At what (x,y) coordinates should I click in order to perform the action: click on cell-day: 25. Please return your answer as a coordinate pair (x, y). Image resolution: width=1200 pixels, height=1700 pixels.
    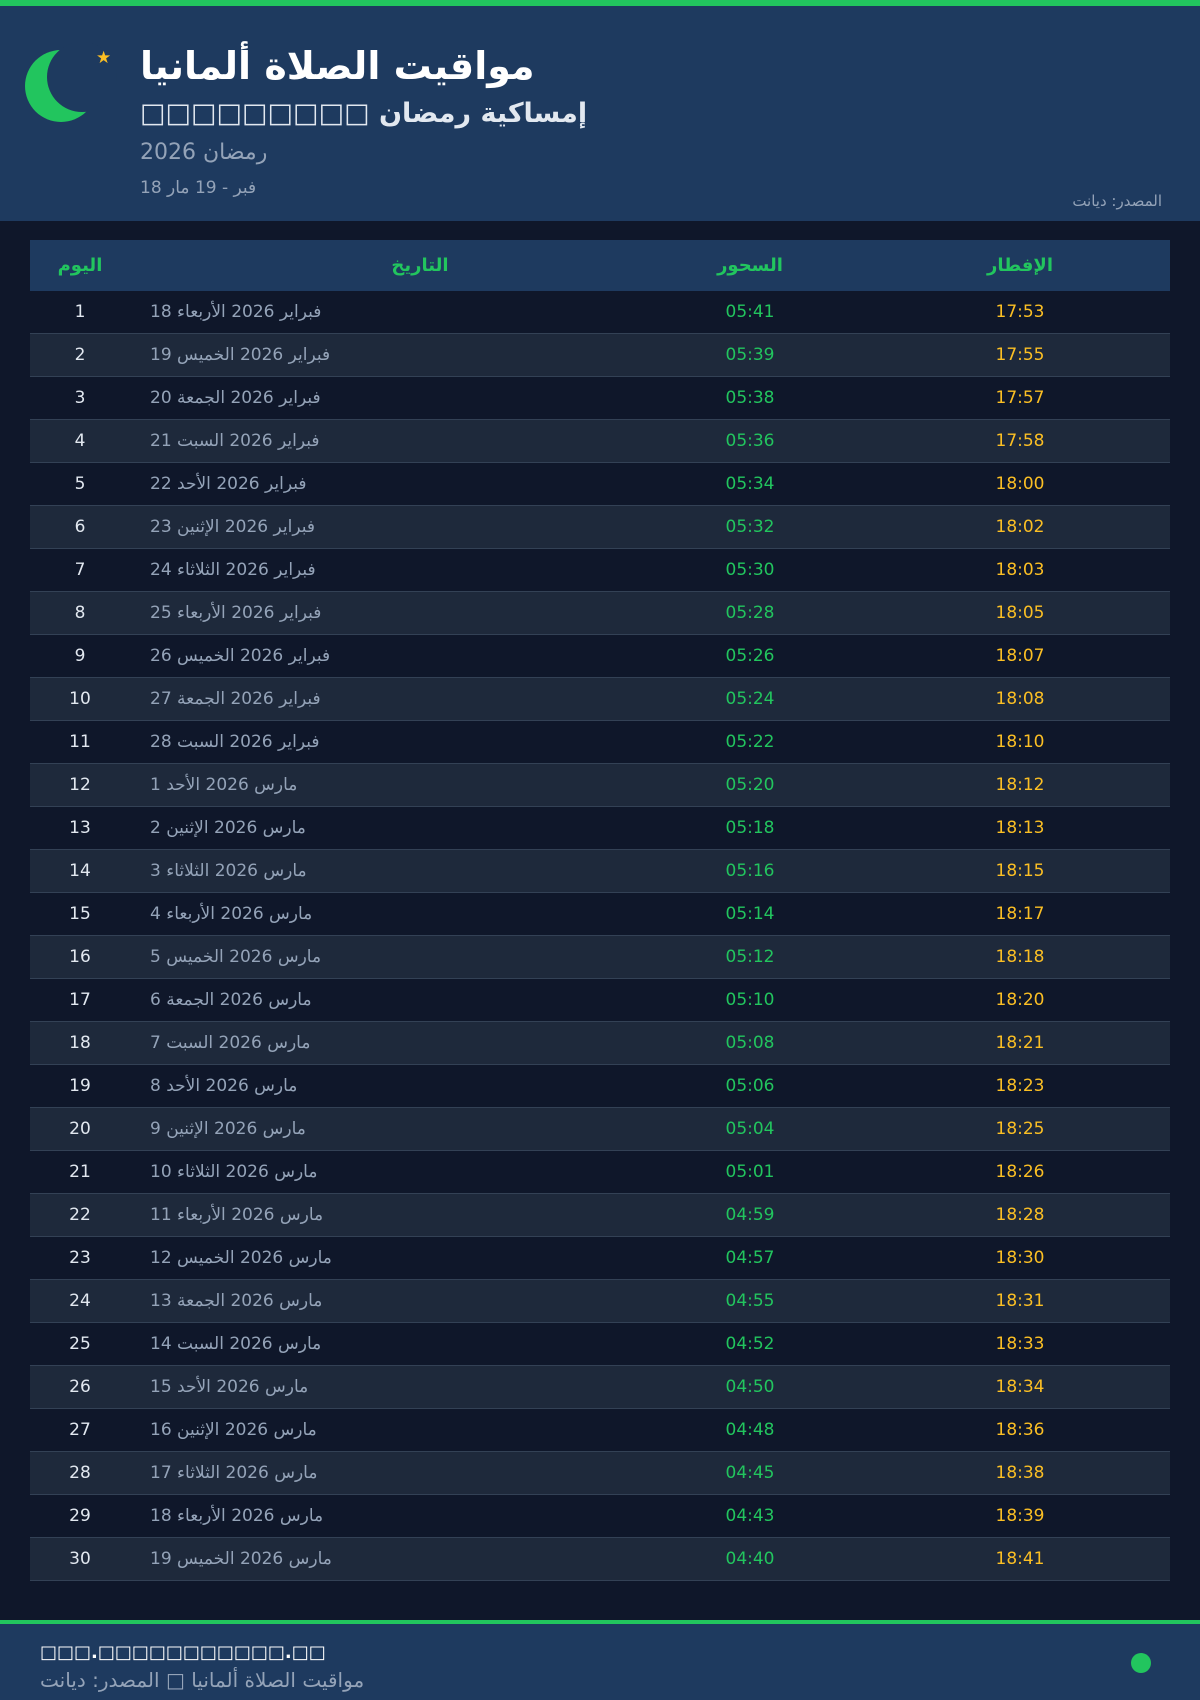
    Looking at the image, I should click on (80, 1344).